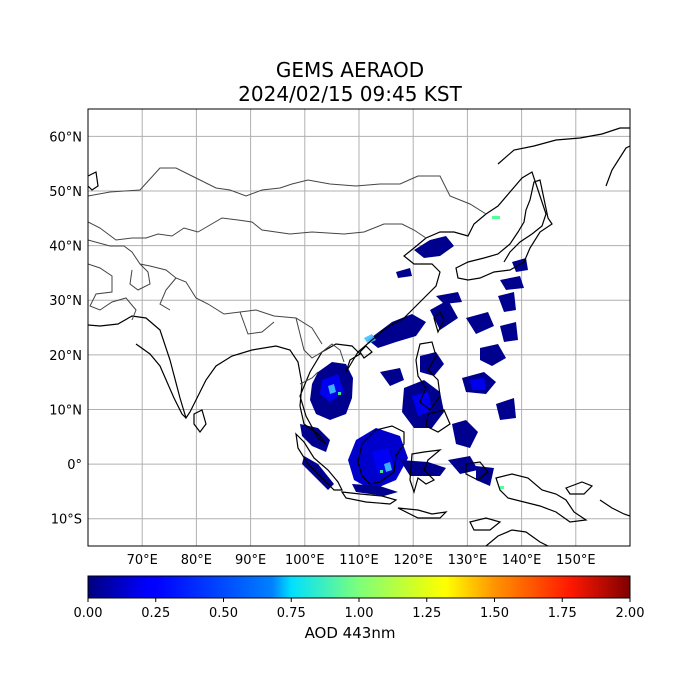 The image size is (700, 700). What do you see at coordinates (522, 560) in the screenshot?
I see `longitude-tick-label: 140°E` at bounding box center [522, 560].